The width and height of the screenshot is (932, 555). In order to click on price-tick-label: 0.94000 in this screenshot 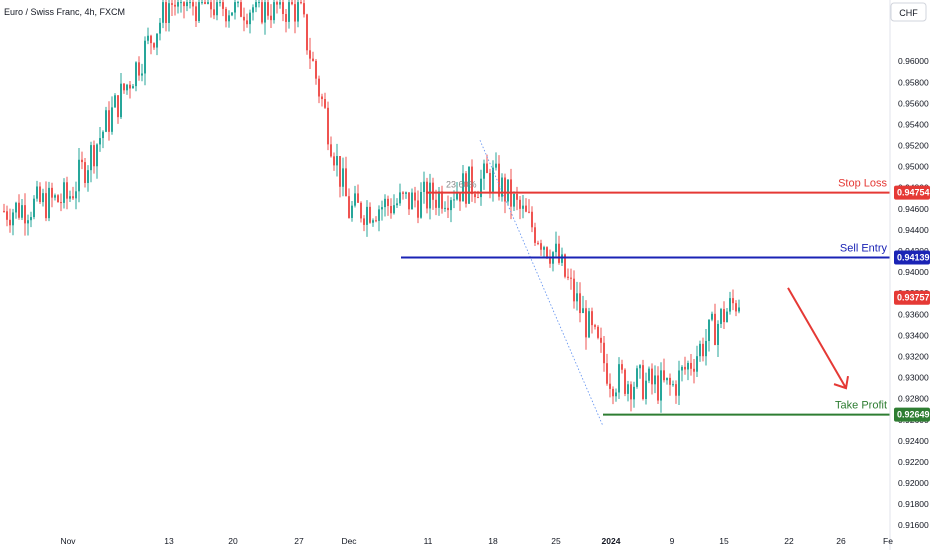, I will do `click(913, 272)`.